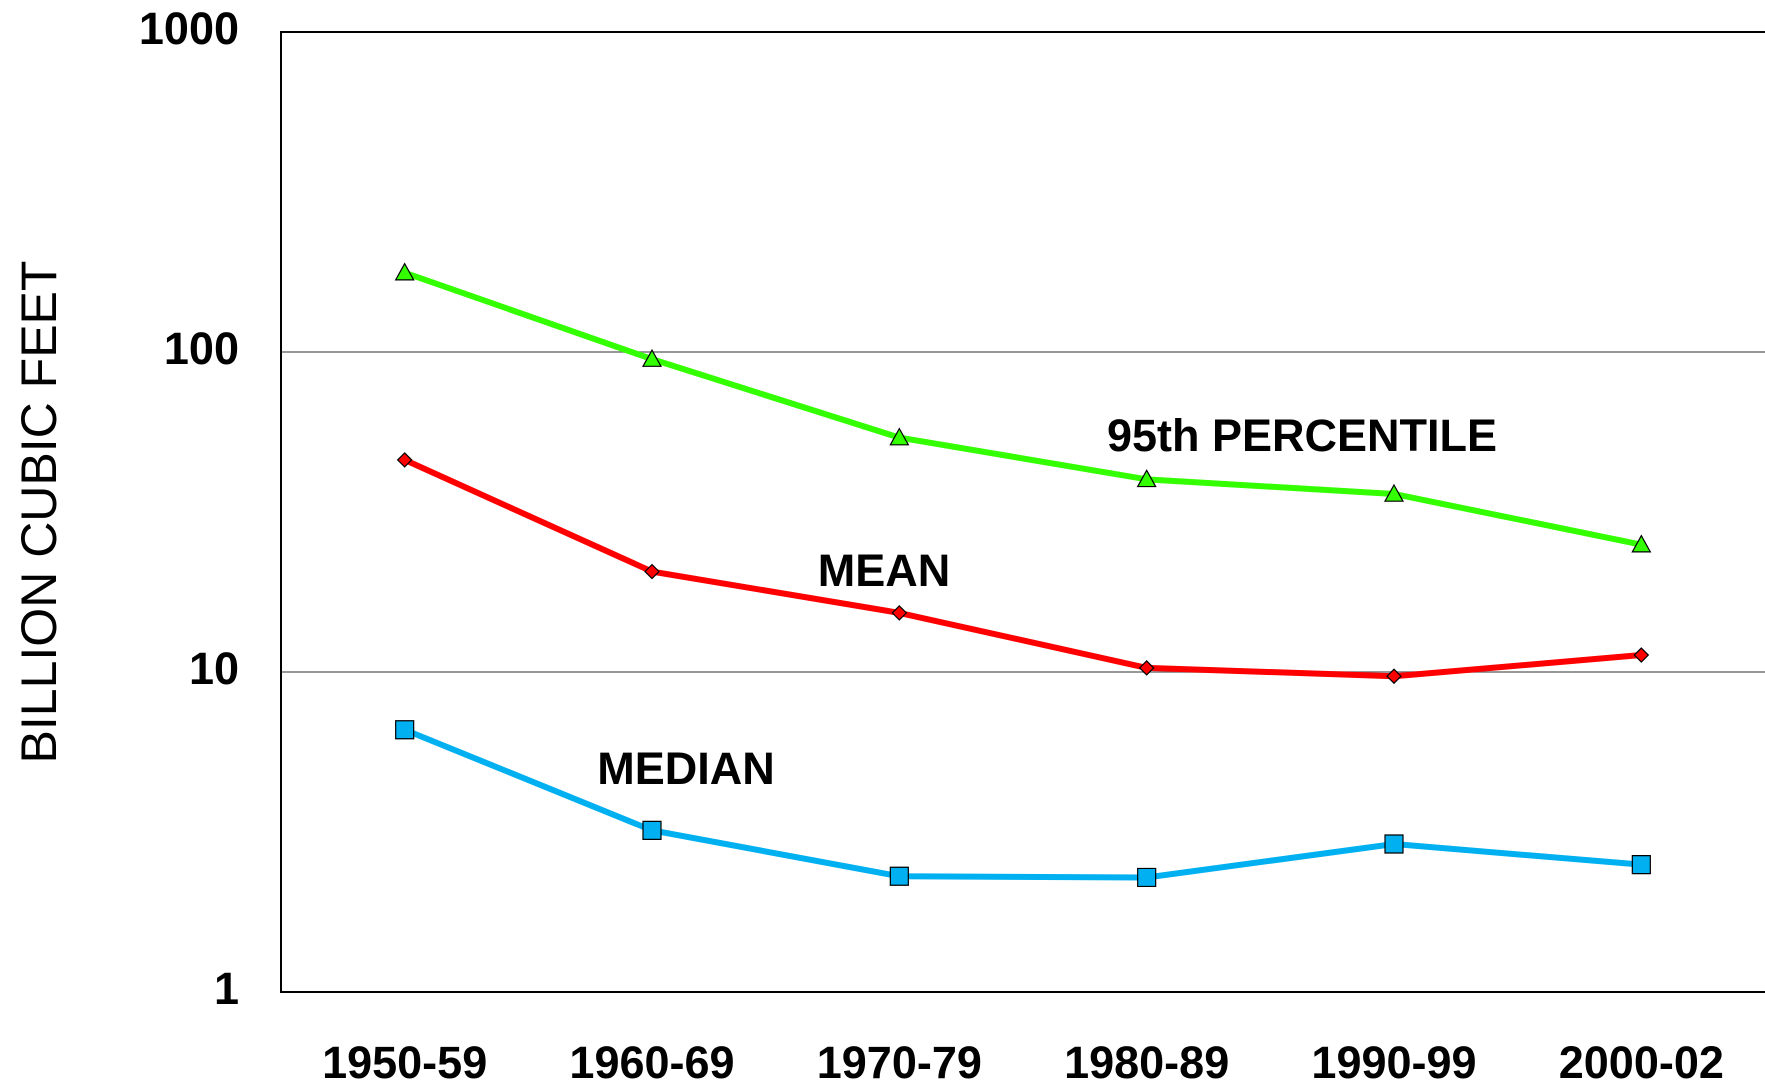 The width and height of the screenshot is (1765, 1091). I want to click on y-tick-label: 10, so click(214, 668).